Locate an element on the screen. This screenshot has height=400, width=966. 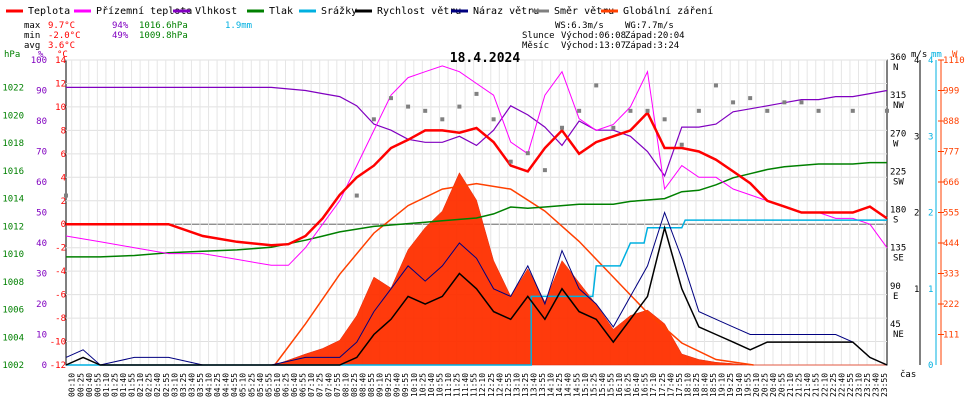
time-tick: 03:25 is located at coordinates (183, 385).